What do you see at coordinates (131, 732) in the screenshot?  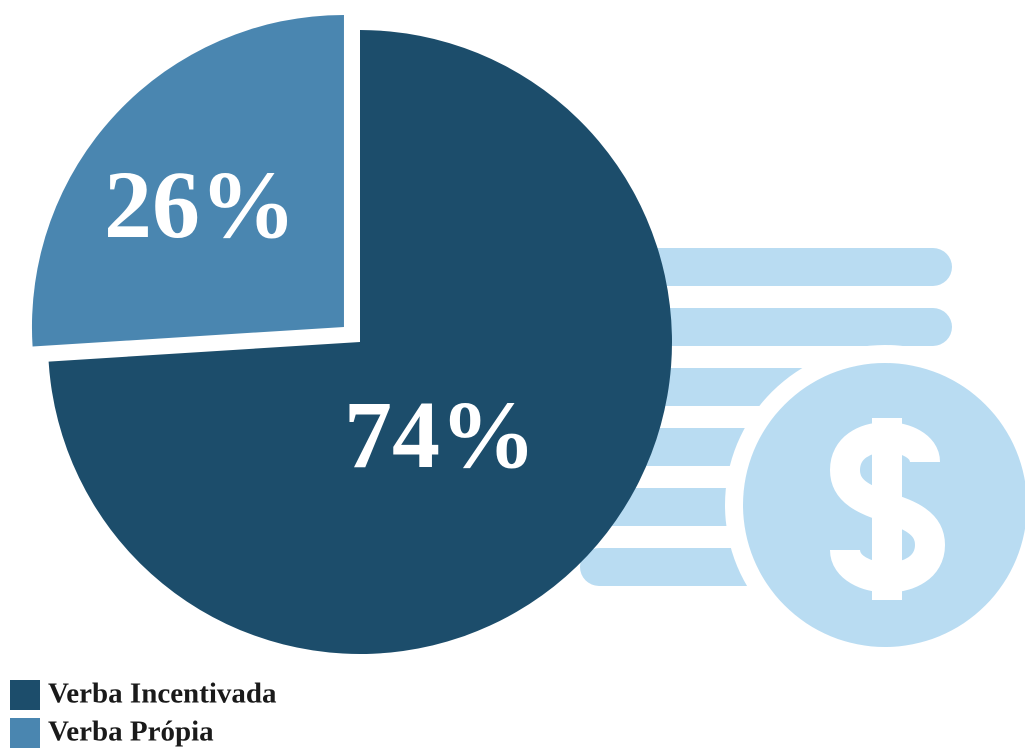 I see `legend-label: Verba Própia` at bounding box center [131, 732].